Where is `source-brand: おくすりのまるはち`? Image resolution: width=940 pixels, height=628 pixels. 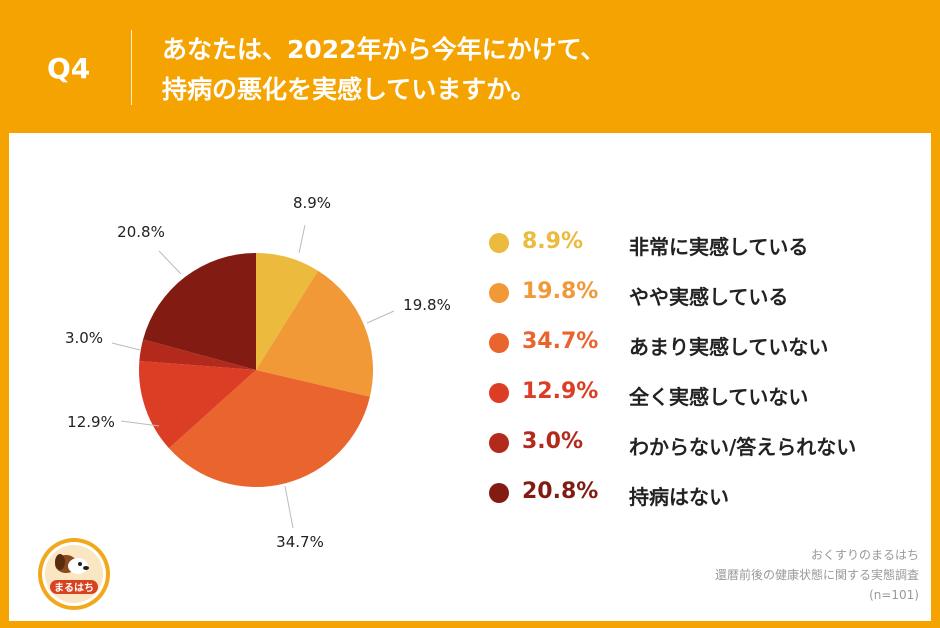 source-brand: おくすりのまるはち is located at coordinates (864, 555).